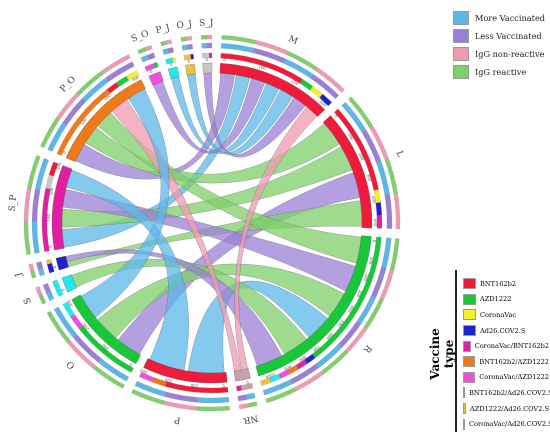 This screenshot has width=550, height=443. Describe the element at coordinates (206, 23) in the screenshot. I see `group-label: S_J` at that location.